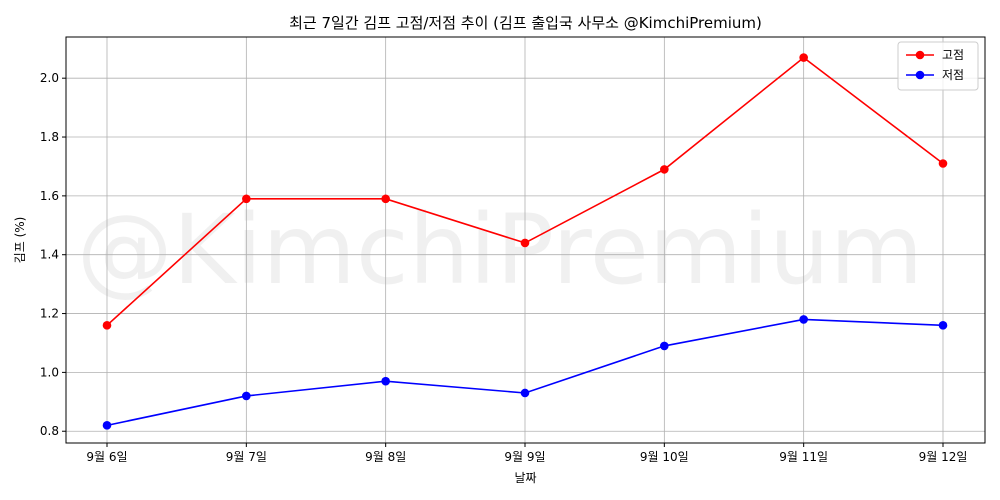 The image size is (1000, 500). Describe the element at coordinates (525, 478) in the screenshot. I see `x-axis-title: 날짜` at that location.